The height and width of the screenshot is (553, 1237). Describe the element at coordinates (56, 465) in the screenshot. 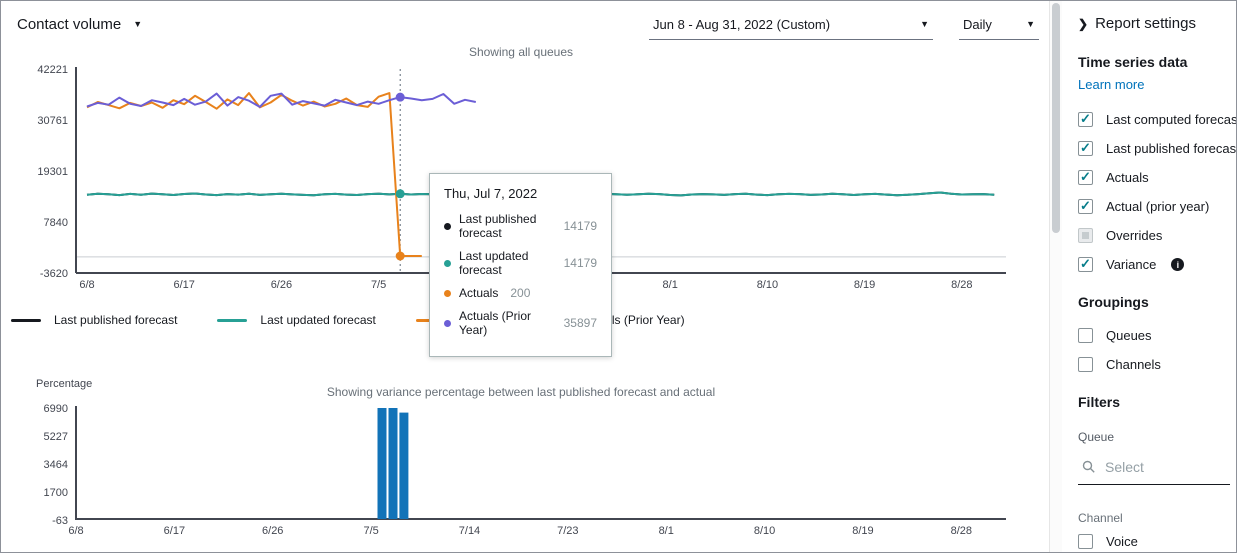

I see `y-tick-label: 3464` at that location.